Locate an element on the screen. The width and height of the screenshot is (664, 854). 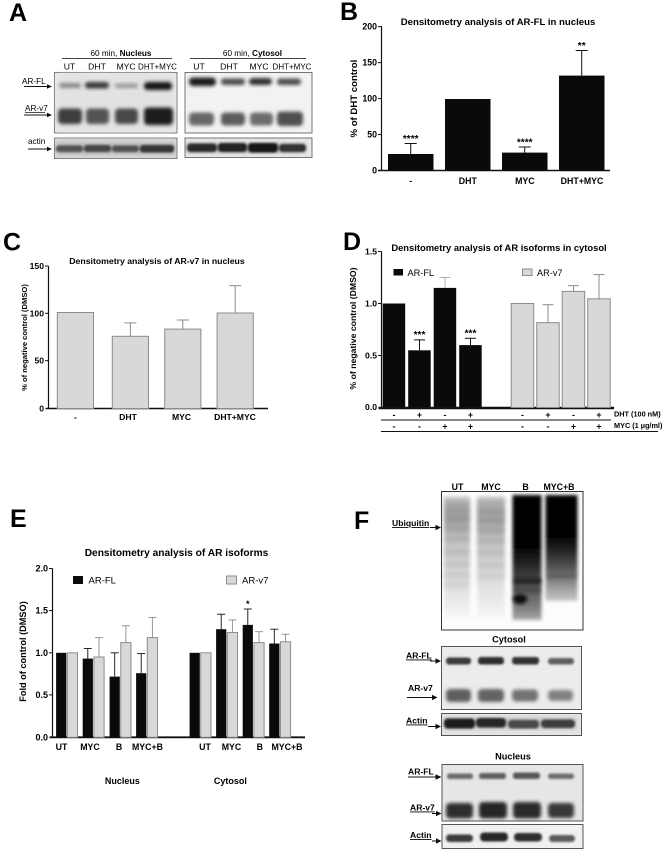
svg-text: Fold of control (DMSO) is located at coordinates (23, 651).